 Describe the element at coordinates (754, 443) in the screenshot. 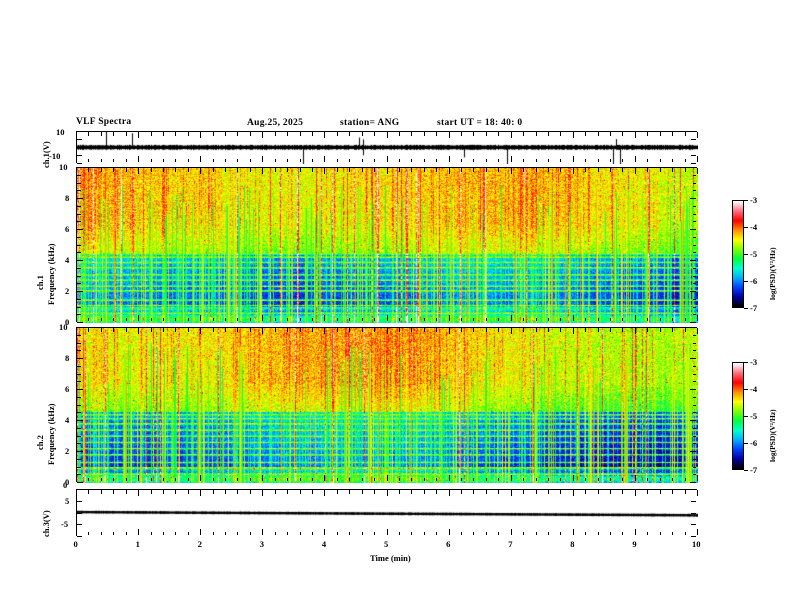

I see `cbar2-tick--6: -6` at that location.